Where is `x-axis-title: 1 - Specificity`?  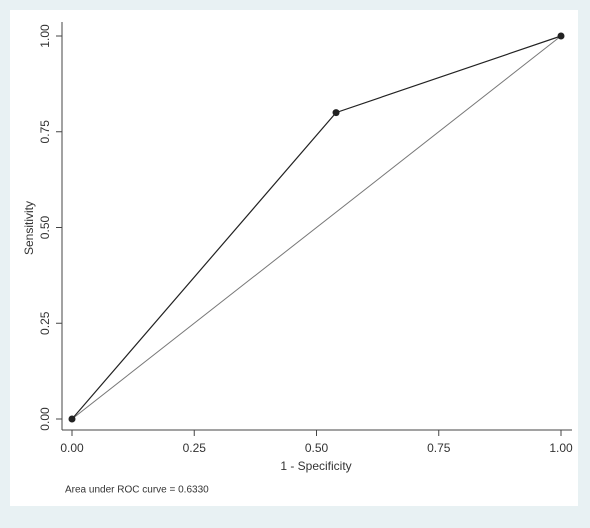
x-axis-title: 1 - Specificity is located at coordinates (315, 466).